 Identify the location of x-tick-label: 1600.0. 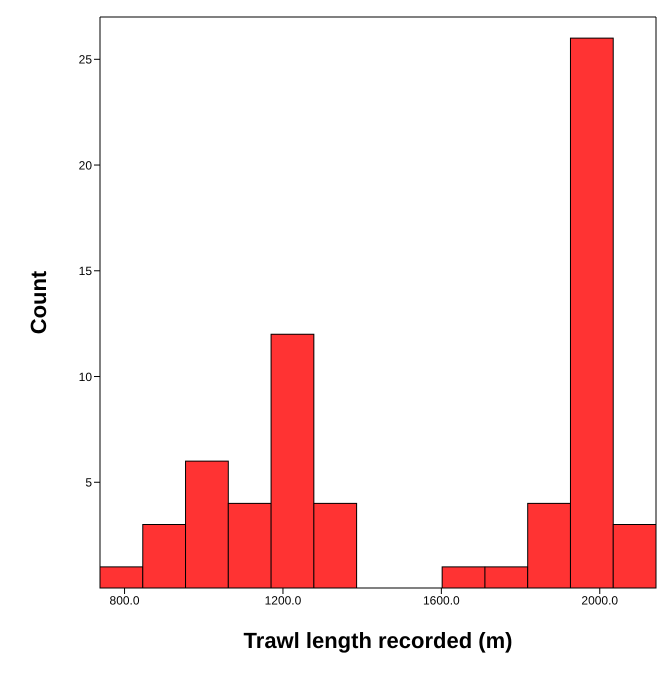
(441, 601).